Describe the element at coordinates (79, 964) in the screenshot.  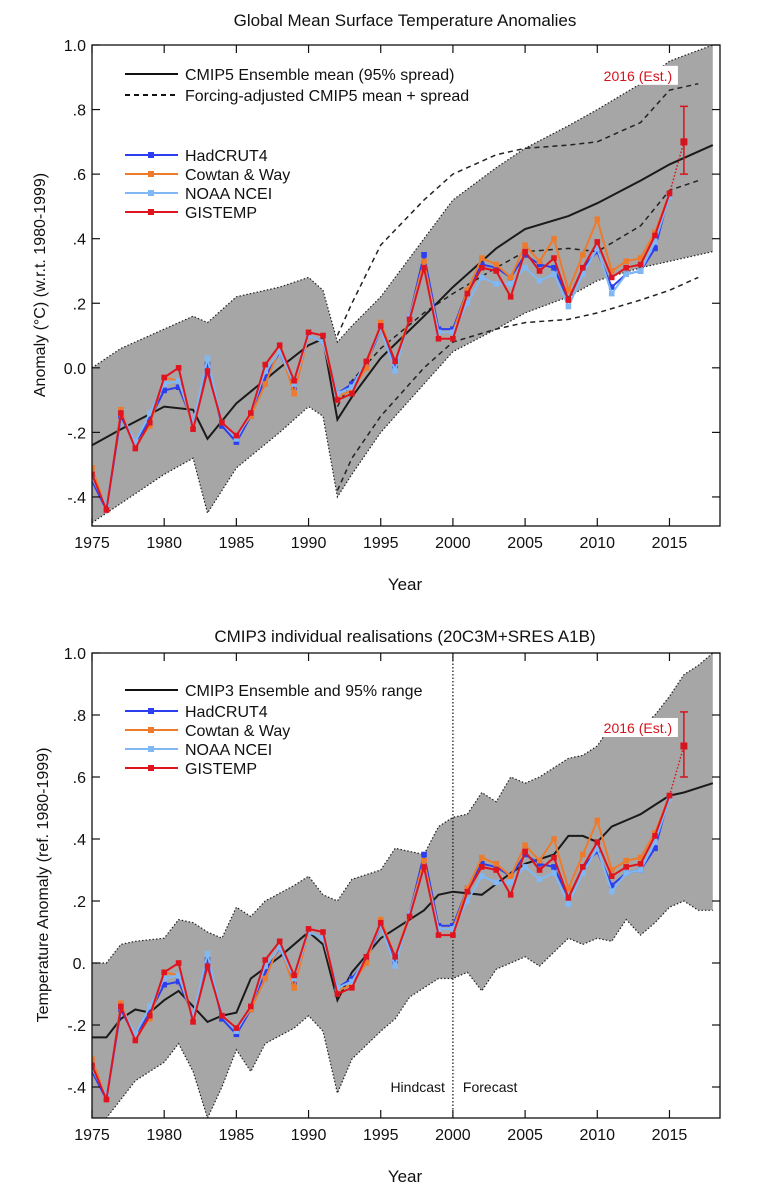
I see `y-tick-label: 0.` at that location.